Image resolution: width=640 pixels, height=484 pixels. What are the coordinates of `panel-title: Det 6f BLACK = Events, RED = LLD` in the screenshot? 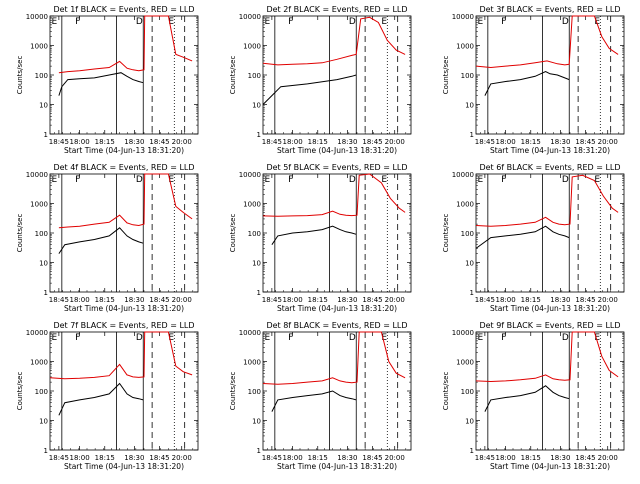 It's located at (549, 167).